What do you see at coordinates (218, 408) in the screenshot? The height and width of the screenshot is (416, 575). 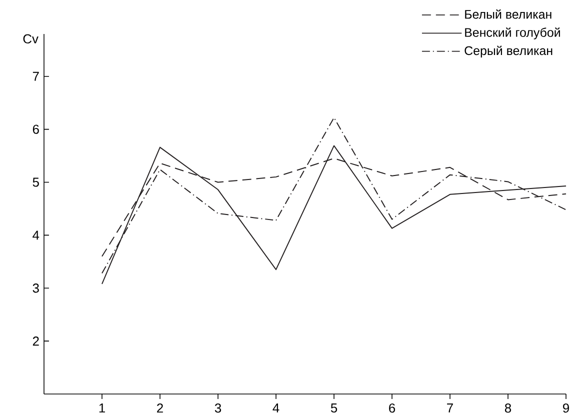 I see `x-tick-label: 3` at bounding box center [218, 408].